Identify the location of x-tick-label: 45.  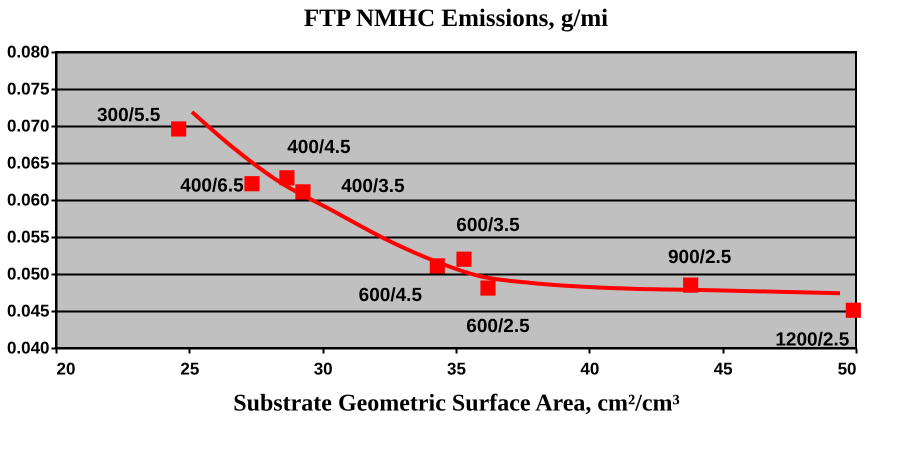
(723, 369).